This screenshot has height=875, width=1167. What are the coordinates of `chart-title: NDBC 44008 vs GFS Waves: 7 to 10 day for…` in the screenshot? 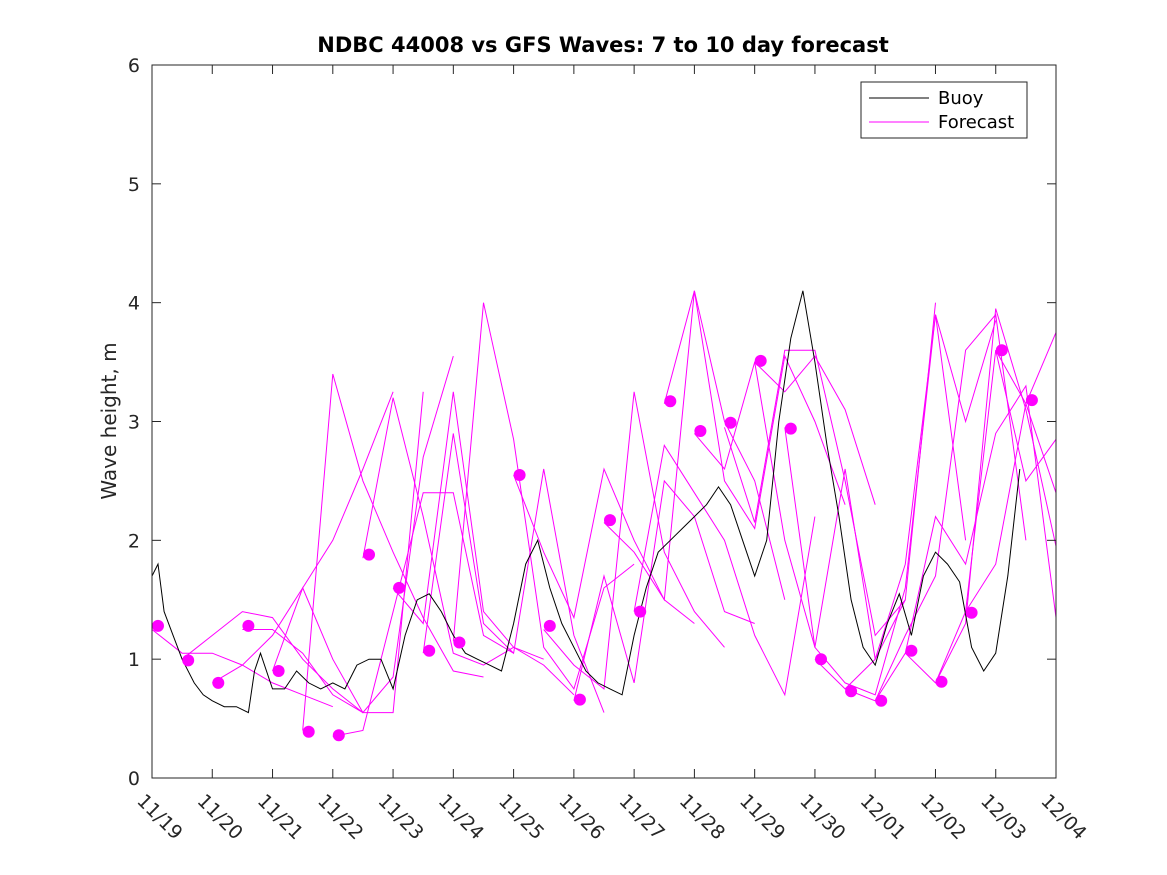 It's located at (602, 45).